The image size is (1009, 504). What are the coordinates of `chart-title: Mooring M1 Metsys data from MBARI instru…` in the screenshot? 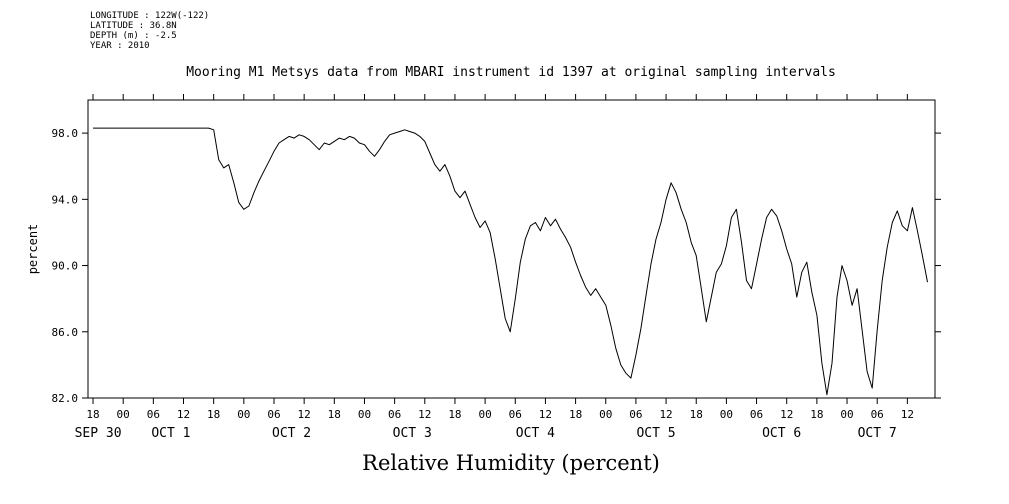 It's located at (511, 72).